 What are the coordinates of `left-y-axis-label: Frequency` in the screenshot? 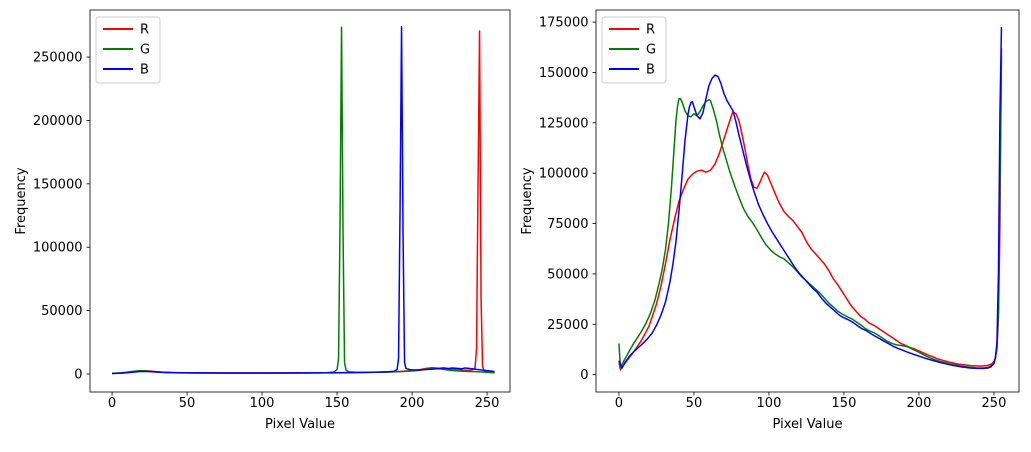 It's located at (21, 200).